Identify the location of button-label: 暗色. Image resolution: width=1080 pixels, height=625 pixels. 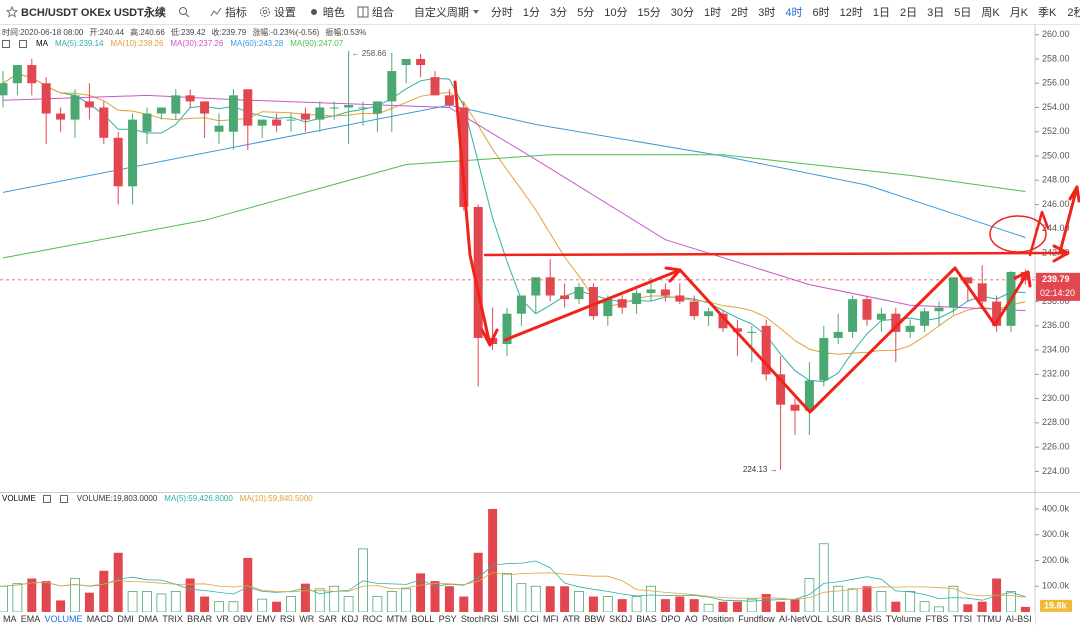
(333, 13).